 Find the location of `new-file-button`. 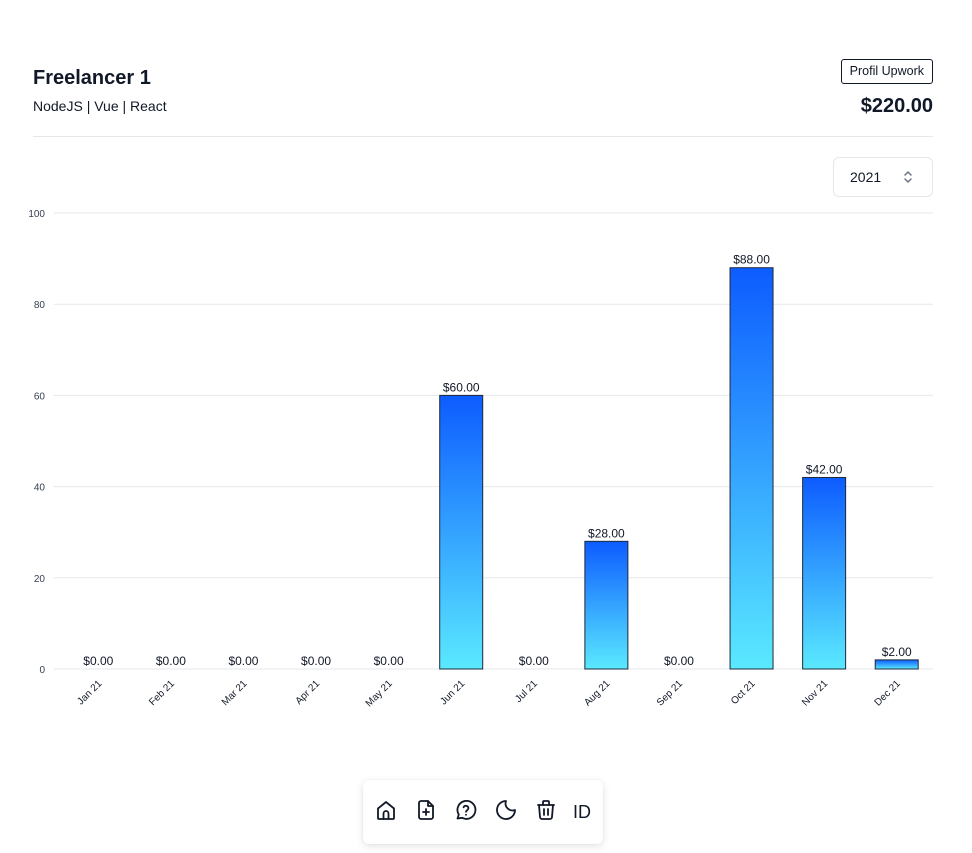

new-file-button is located at coordinates (426, 812).